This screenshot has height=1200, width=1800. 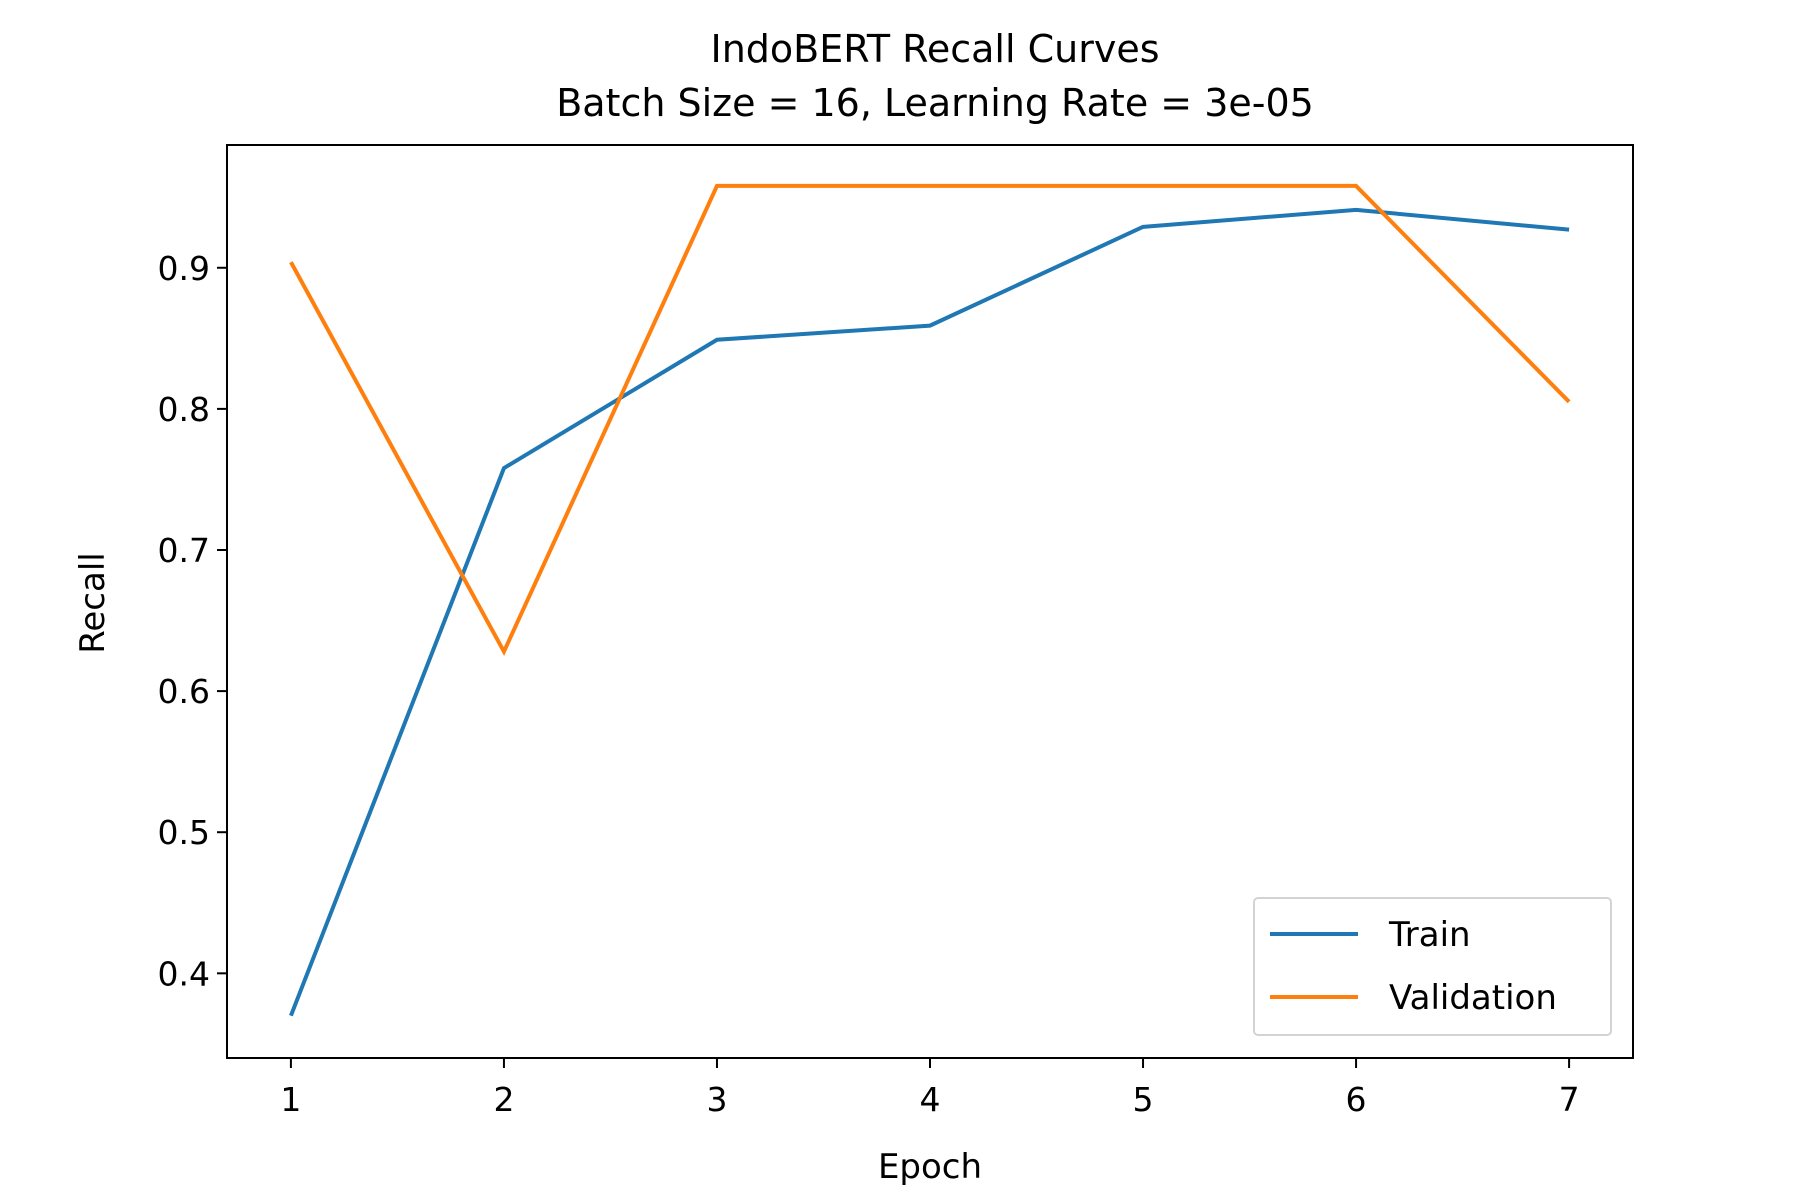 What do you see at coordinates (1473, 998) in the screenshot?
I see `legend-validation-label: Validation` at bounding box center [1473, 998].